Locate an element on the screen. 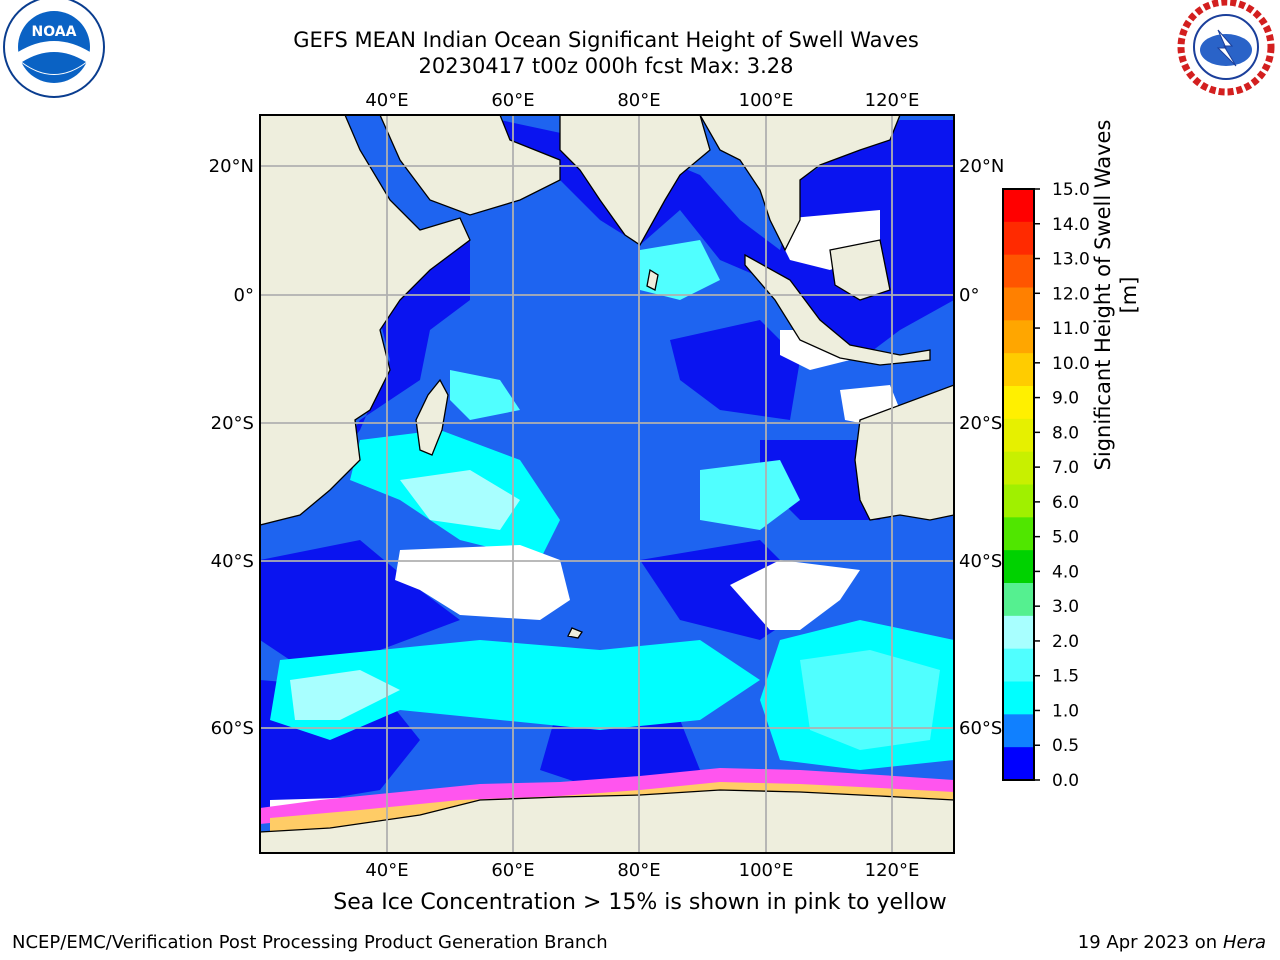 The image size is (1280, 960). colorbar-tick-label: 5.0 is located at coordinates (1065, 538).